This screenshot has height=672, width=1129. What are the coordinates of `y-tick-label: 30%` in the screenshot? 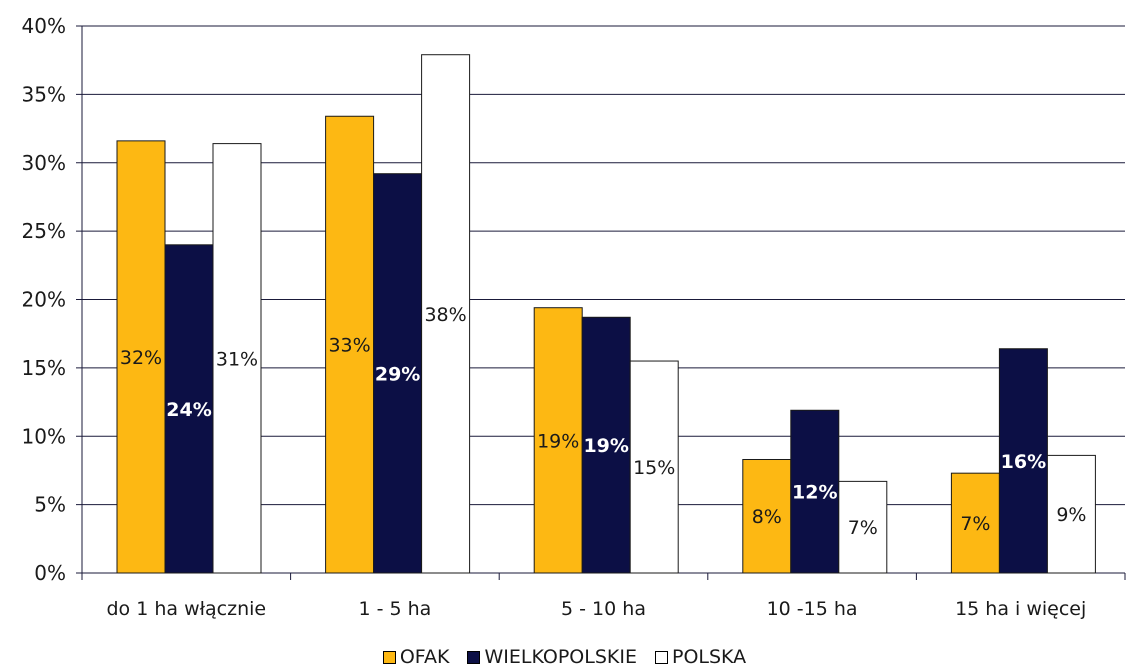 It's located at (44, 163).